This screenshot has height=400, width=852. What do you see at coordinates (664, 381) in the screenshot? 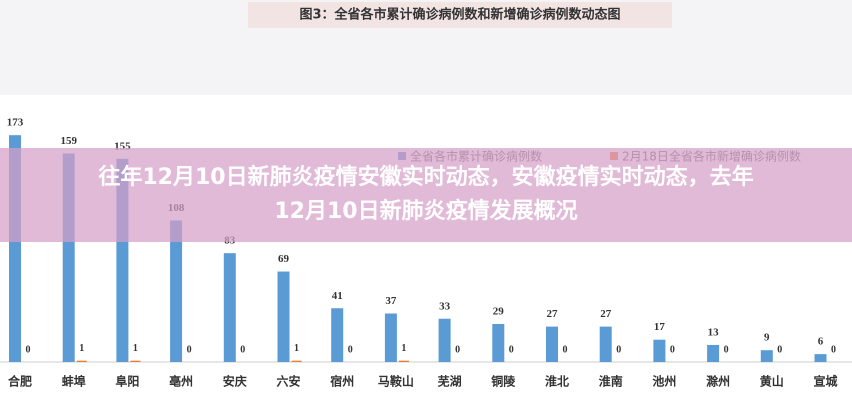
I see `x-tick-label: 池州` at bounding box center [664, 381].